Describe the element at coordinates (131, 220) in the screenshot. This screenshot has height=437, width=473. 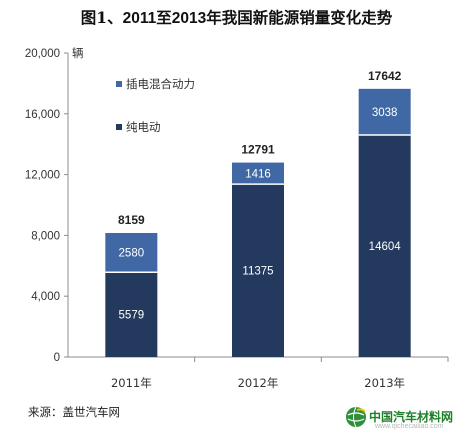
I see `data-label-total: 8159` at that location.